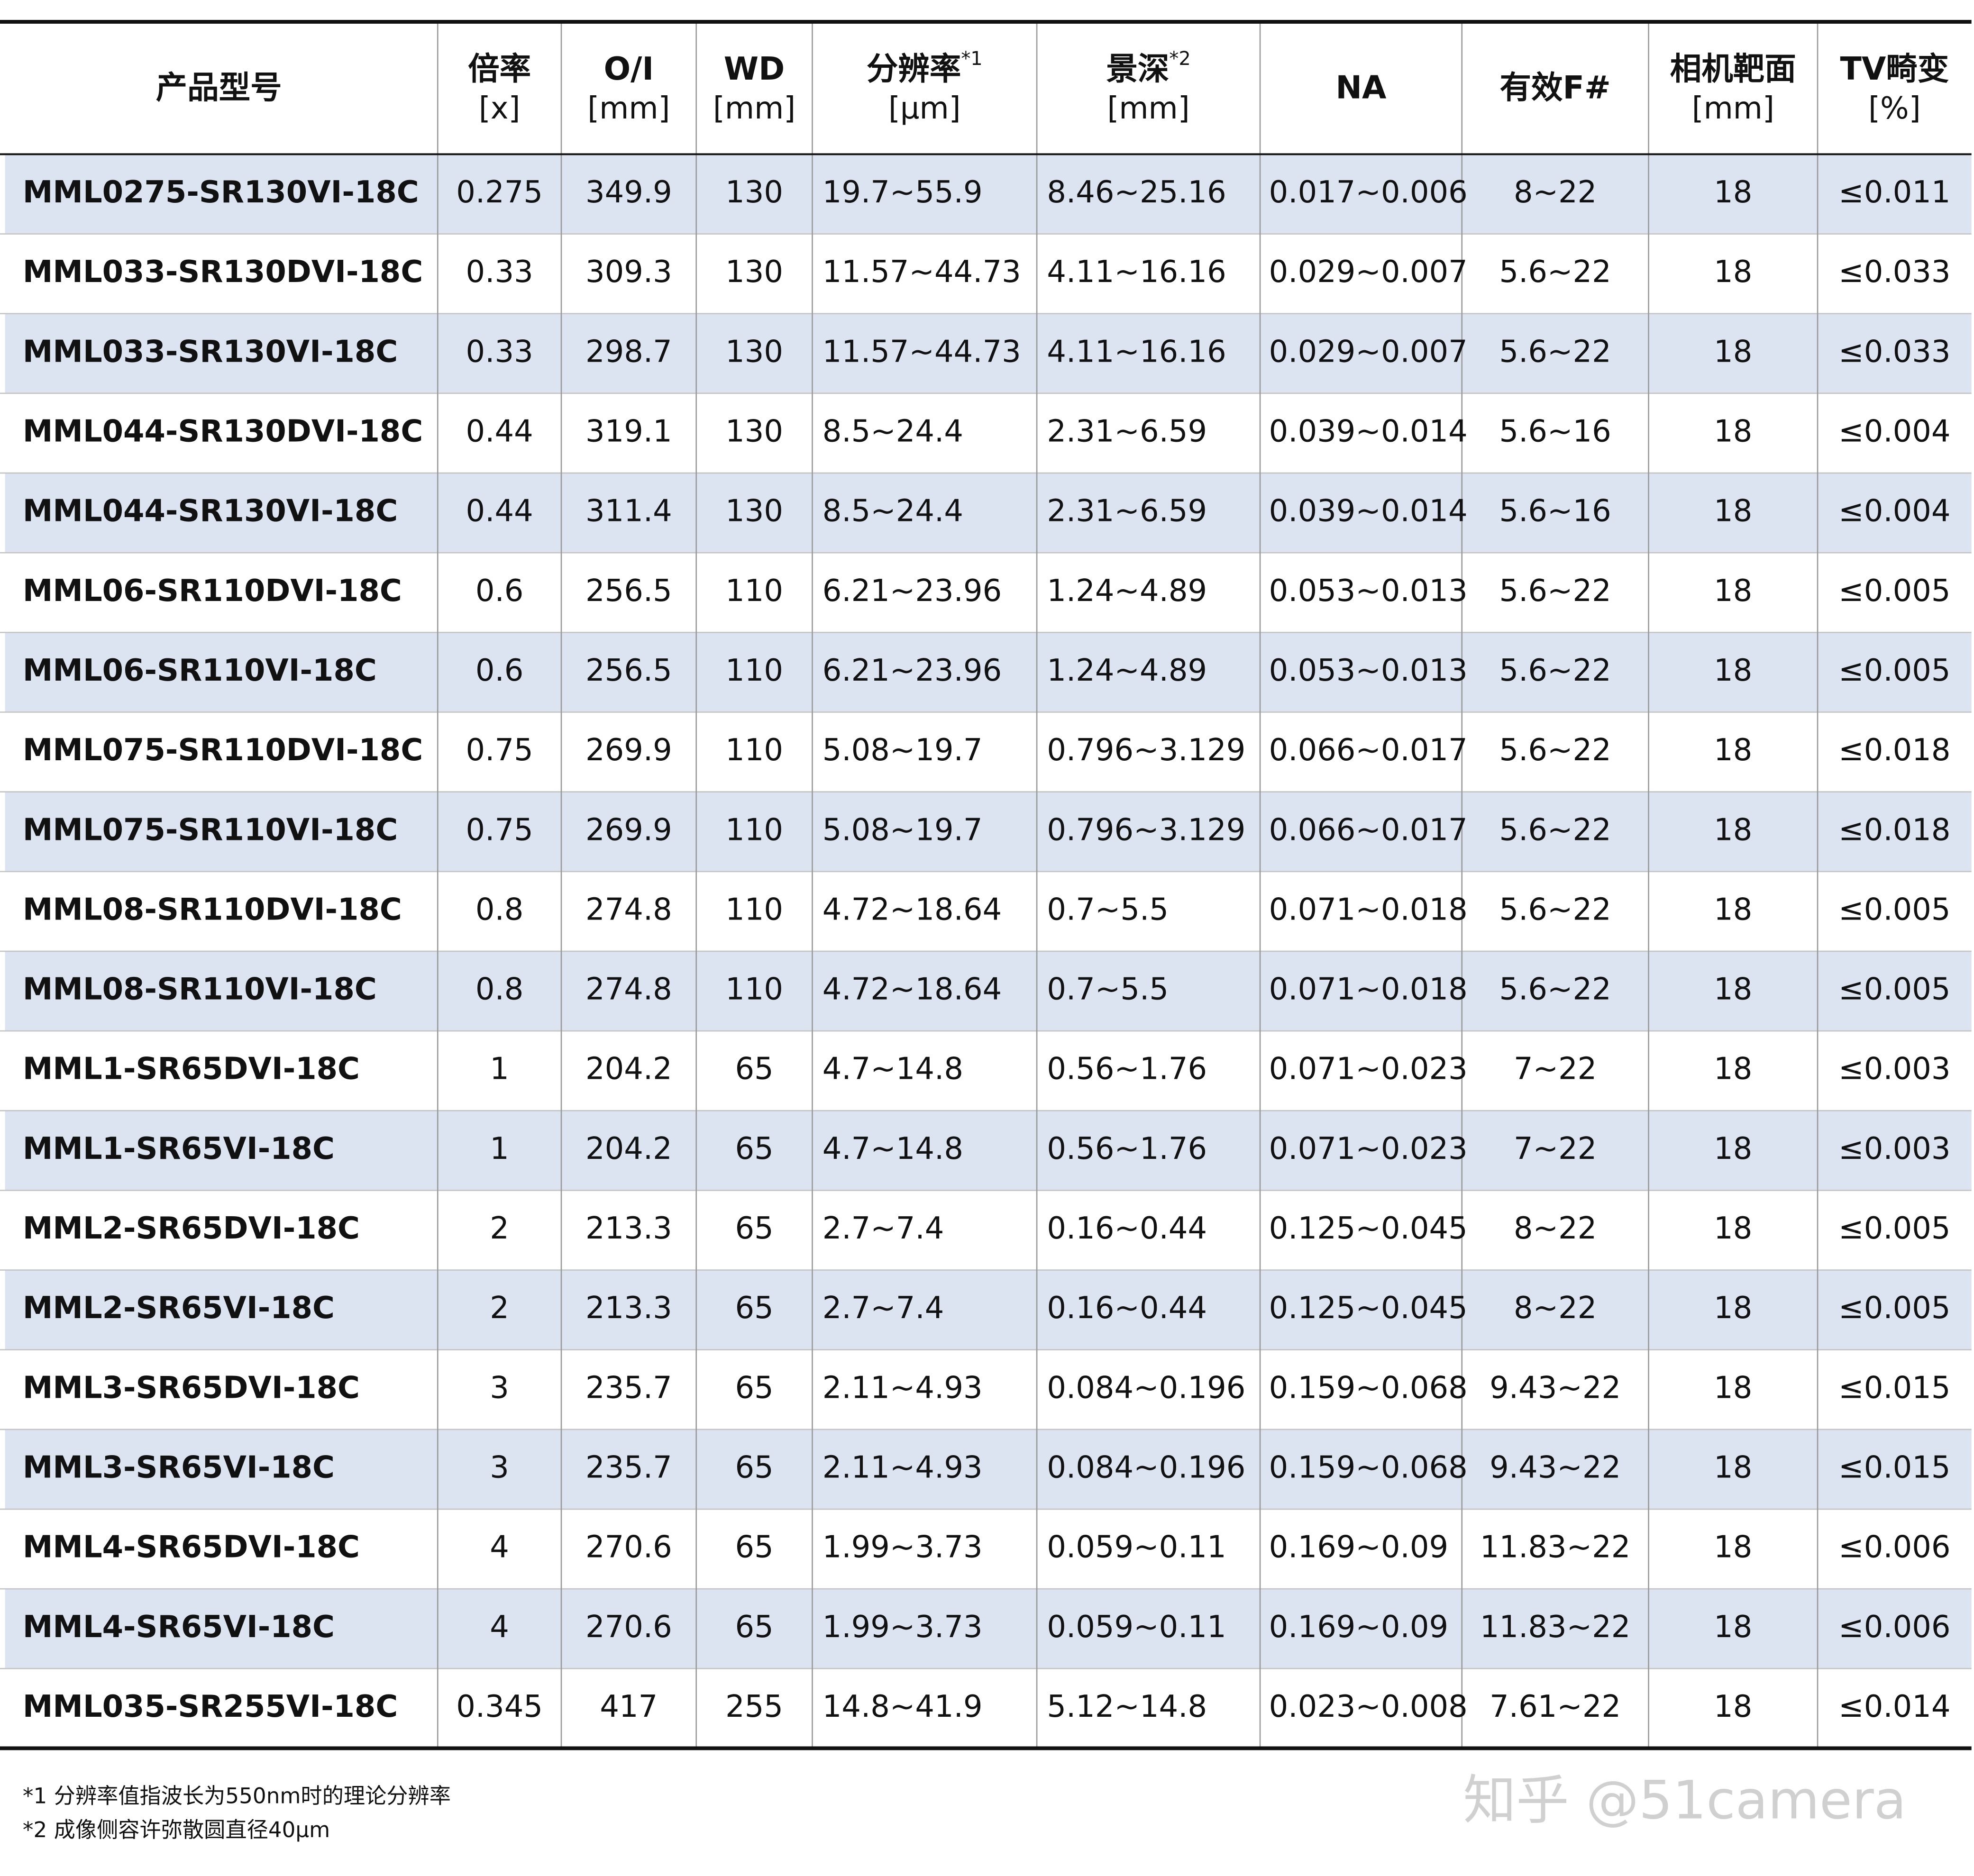  I want to click on data-cell: 0.6, so click(499, 591).